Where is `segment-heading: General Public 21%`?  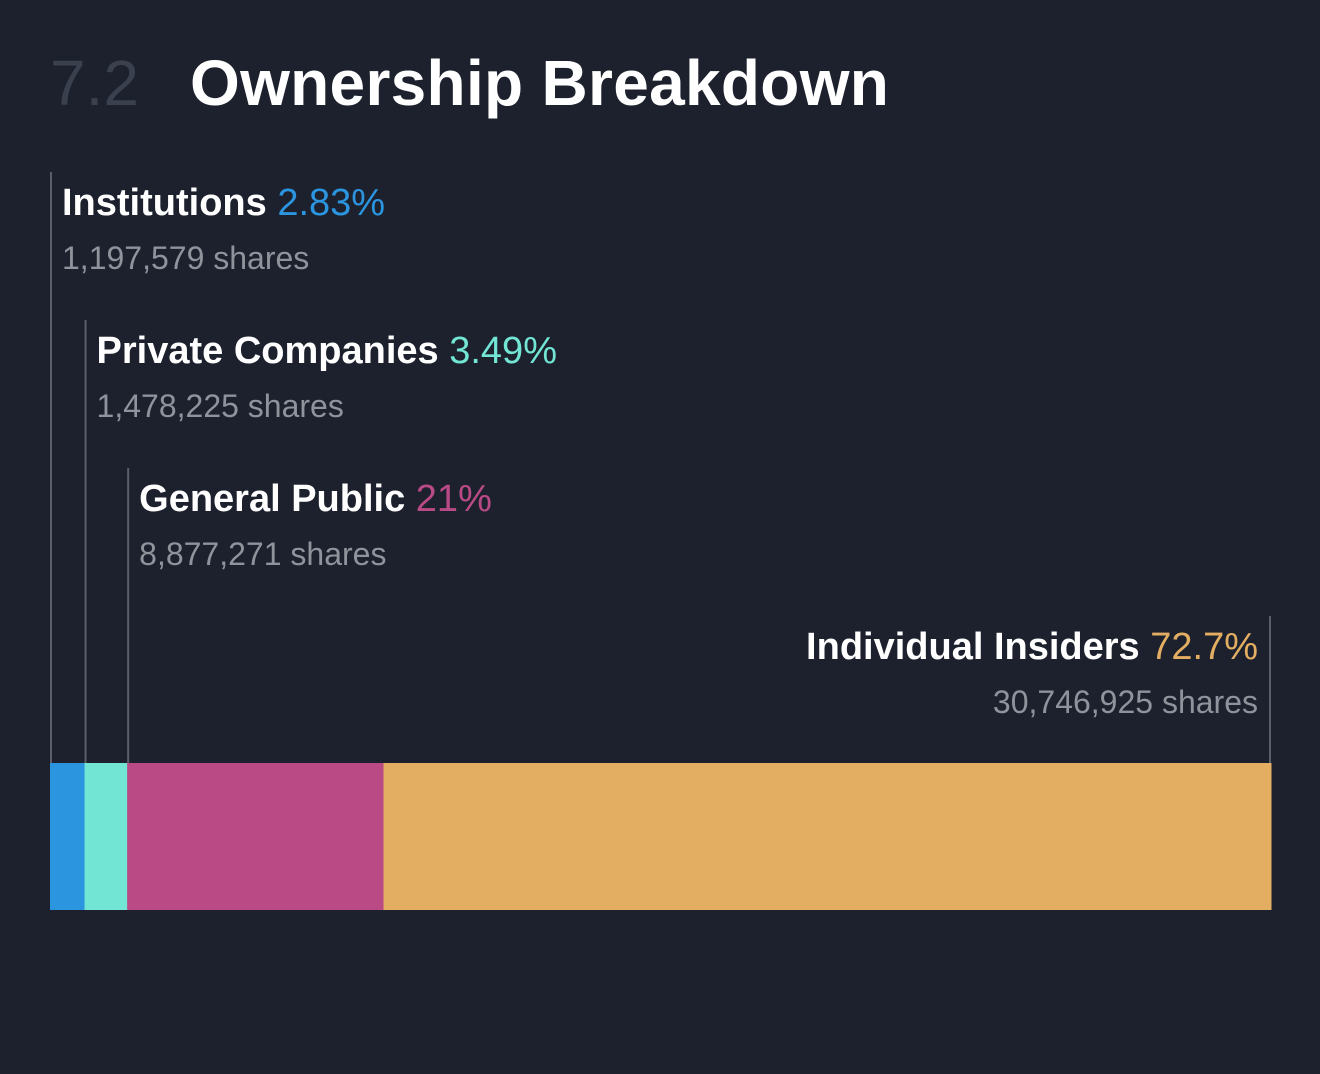
segment-heading: General Public 21% is located at coordinates (315, 499).